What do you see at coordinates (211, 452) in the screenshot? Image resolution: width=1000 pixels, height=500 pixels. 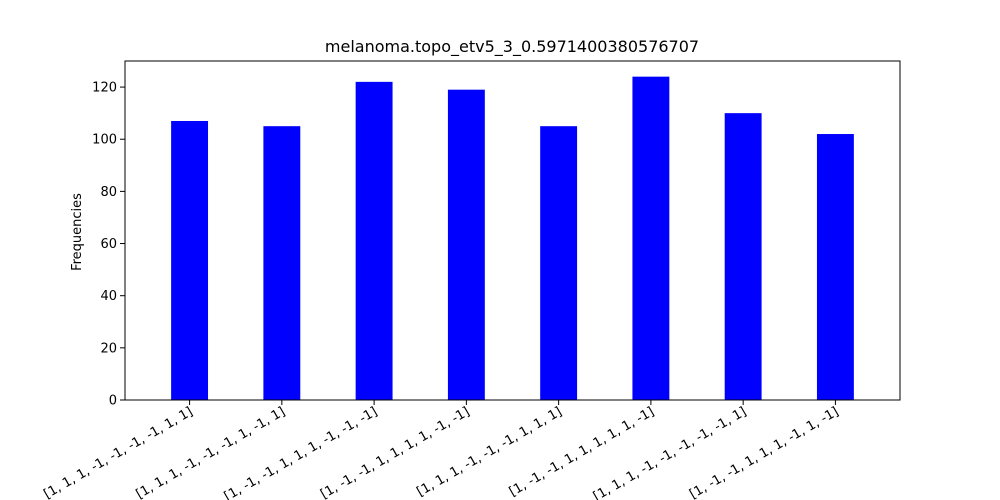 I see `x-tick-label-1: [1, 1, 1, -1, -1, -1, 1, -1, 1]` at bounding box center [211, 452].